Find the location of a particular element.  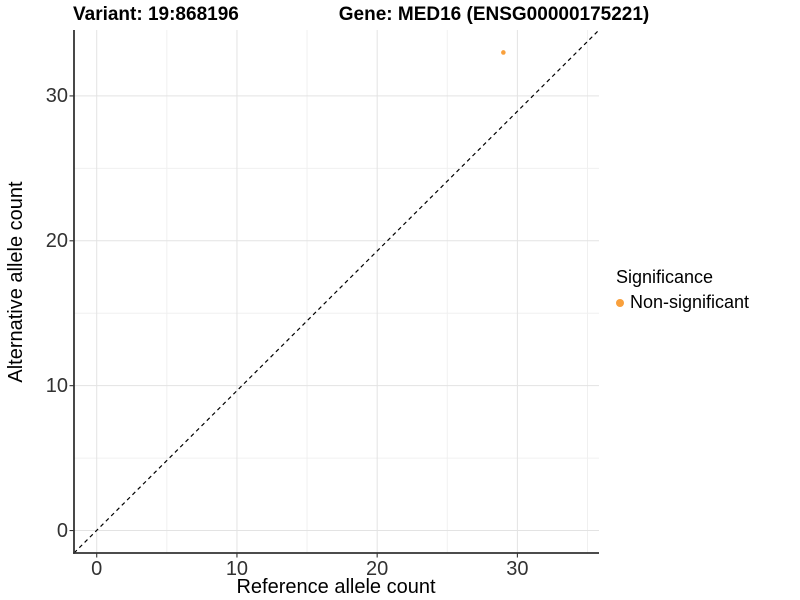

data-points-non-significant is located at coordinates (503, 52).